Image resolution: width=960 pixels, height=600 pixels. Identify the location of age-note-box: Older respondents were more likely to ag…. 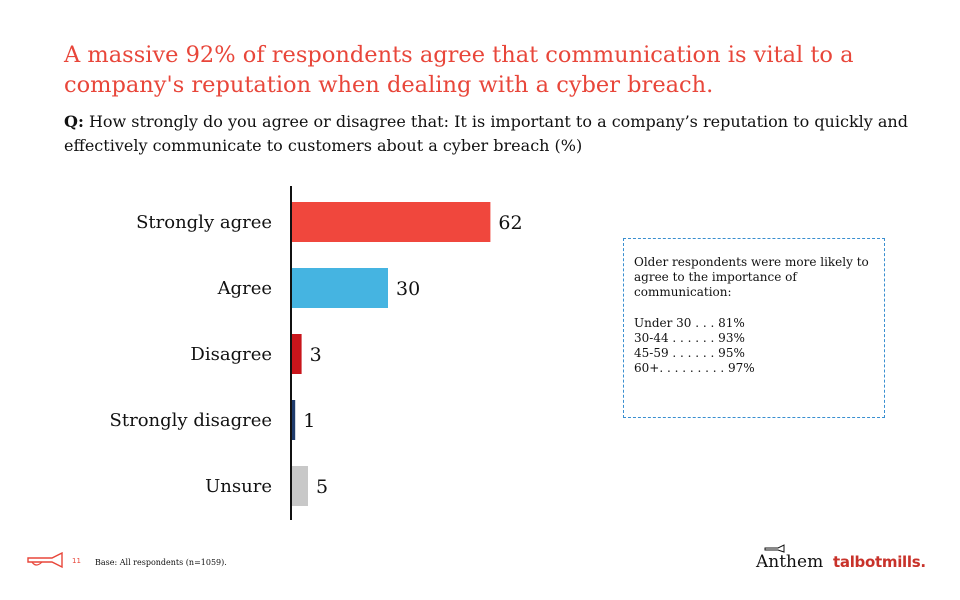
(754, 328).